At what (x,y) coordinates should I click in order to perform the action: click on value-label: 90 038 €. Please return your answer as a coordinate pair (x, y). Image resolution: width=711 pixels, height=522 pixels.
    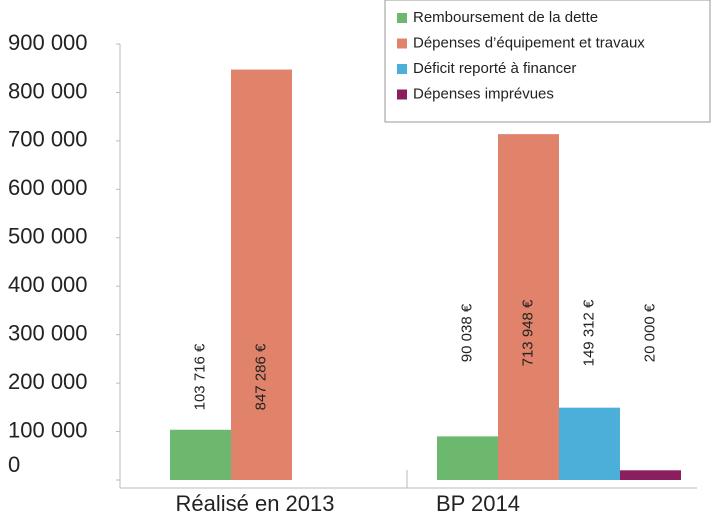
    Looking at the image, I should click on (466, 332).